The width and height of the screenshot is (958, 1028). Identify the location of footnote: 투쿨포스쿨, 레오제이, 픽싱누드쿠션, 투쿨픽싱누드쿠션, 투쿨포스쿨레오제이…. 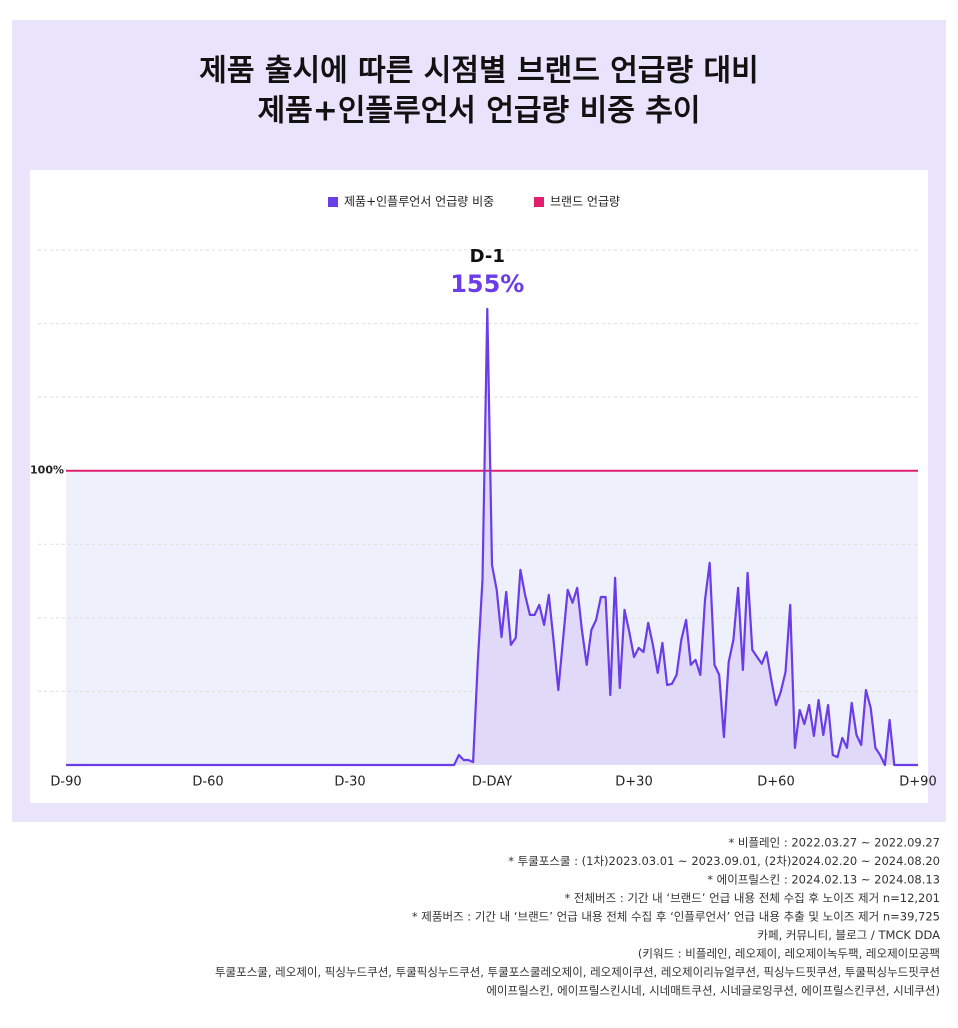
(577, 972).